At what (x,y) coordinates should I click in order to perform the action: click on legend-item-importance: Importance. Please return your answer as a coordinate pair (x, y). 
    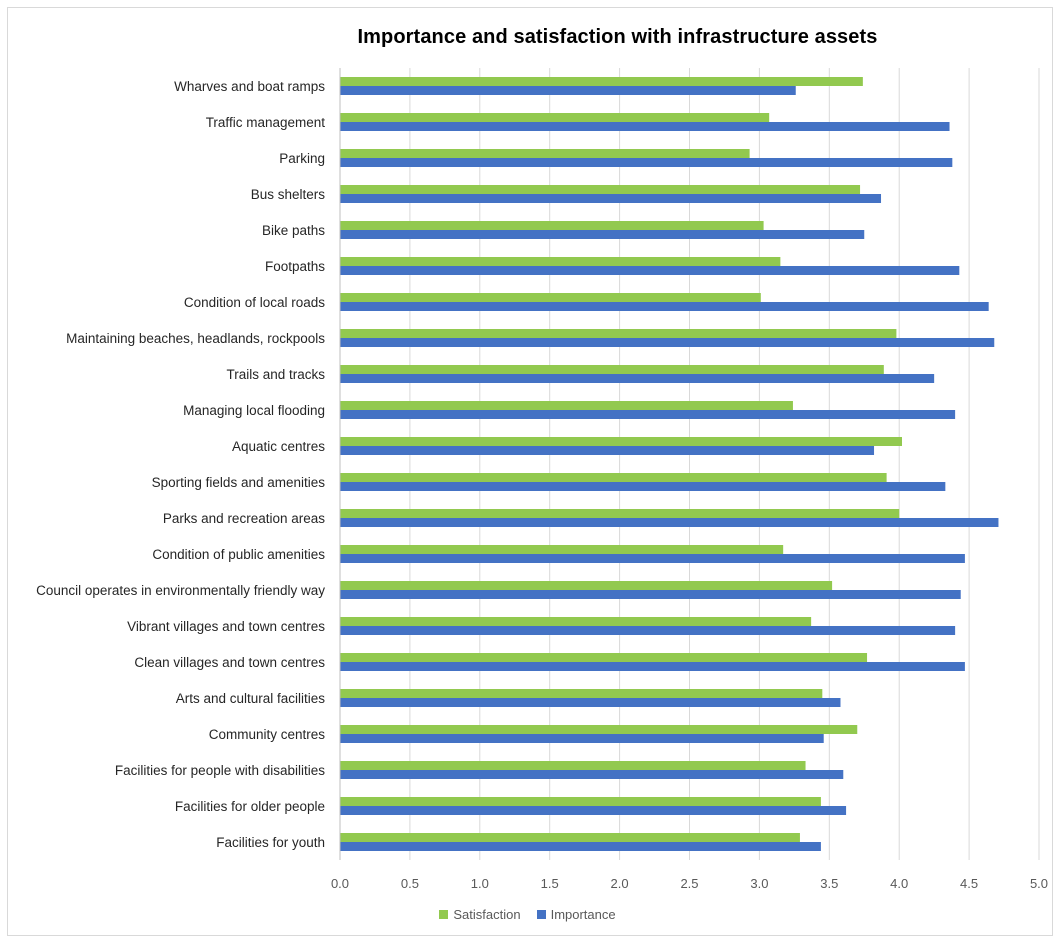
    Looking at the image, I should click on (576, 914).